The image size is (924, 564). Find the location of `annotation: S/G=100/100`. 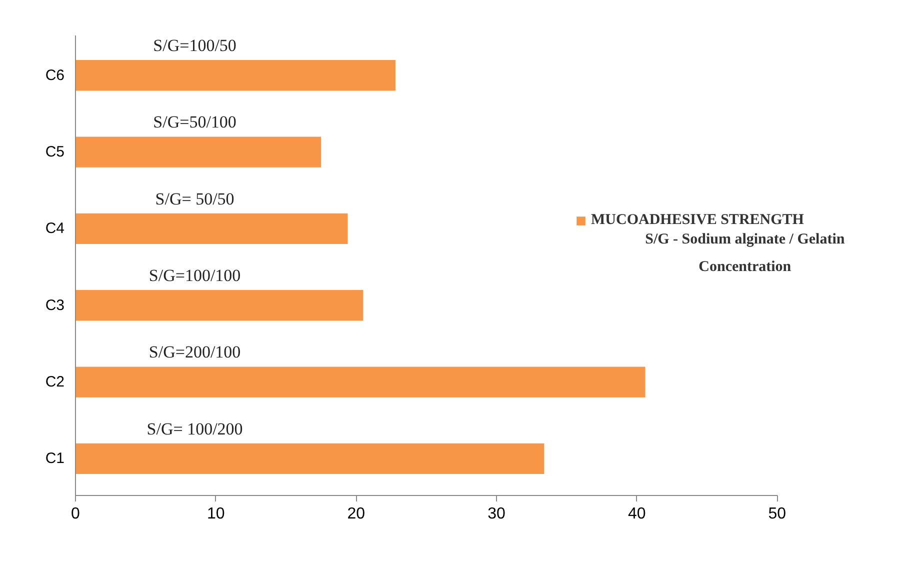

annotation: S/G=100/100 is located at coordinates (194, 275).